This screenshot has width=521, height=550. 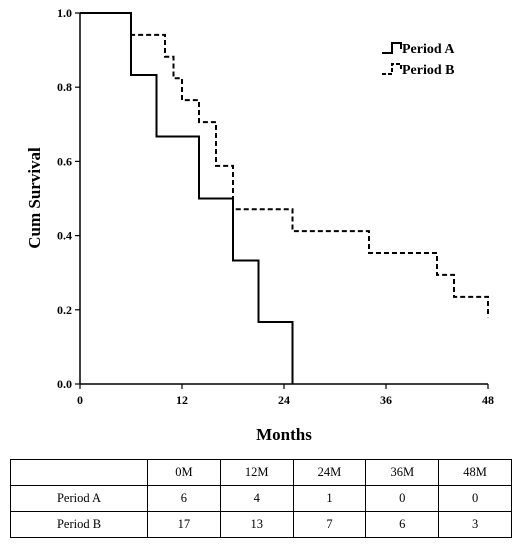 I want to click on y-tick-label: 0.0, so click(x=64, y=384).